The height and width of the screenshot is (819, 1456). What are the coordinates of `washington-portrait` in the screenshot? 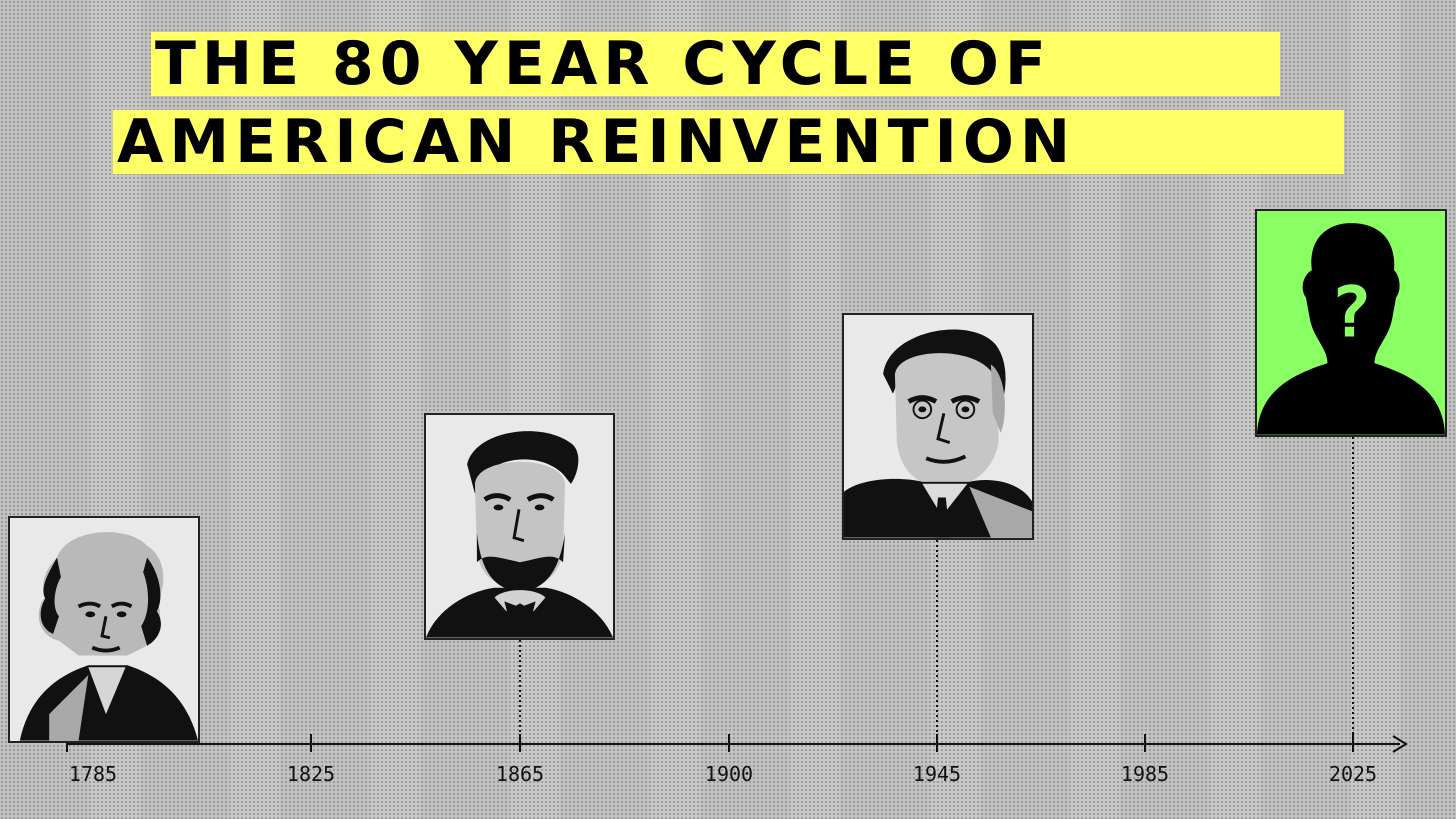 It's located at (104, 629).